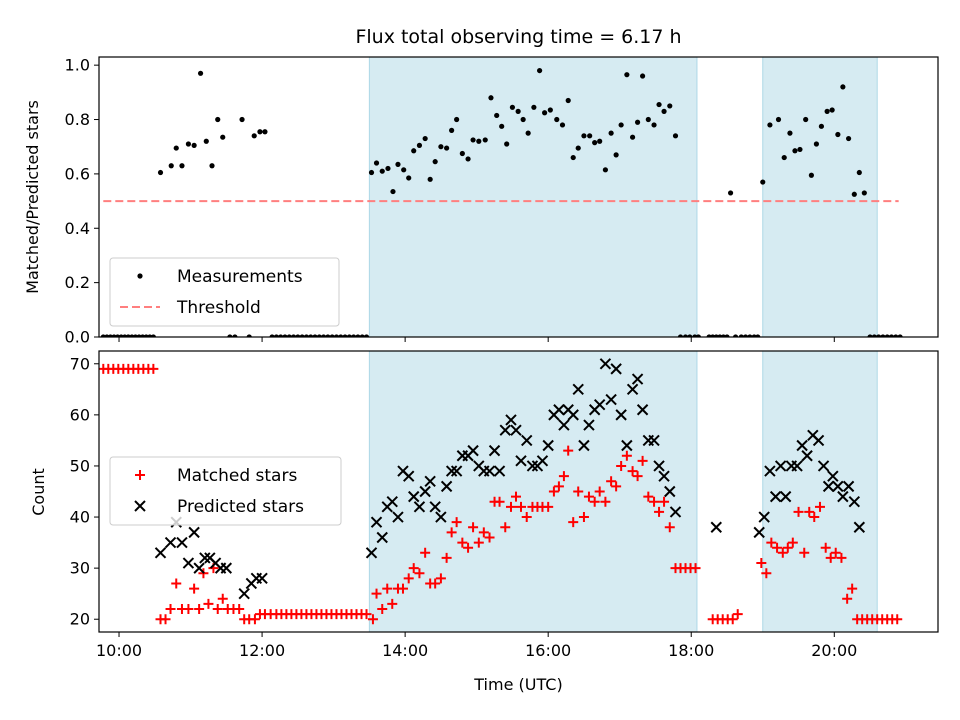 The image size is (960, 720). What do you see at coordinates (405, 650) in the screenshot?
I see `x-tick-label: 14:00` at bounding box center [405, 650].